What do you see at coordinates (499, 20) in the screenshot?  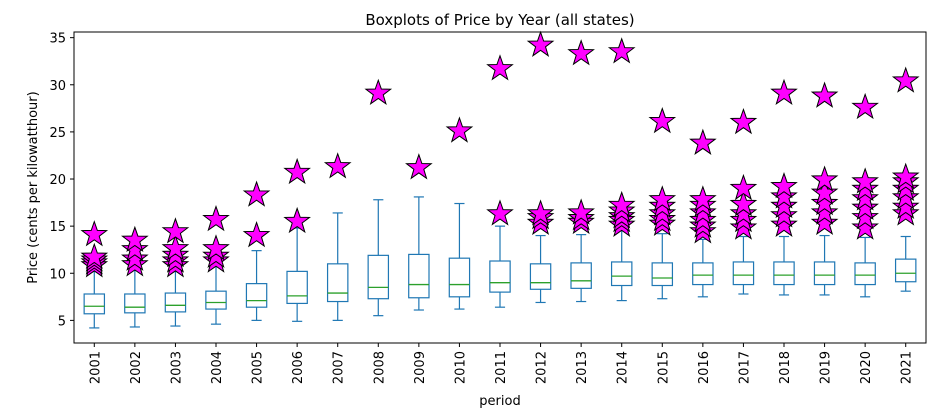 I see `chart-title: Boxplots of Price by Year (all states)` at bounding box center [499, 20].